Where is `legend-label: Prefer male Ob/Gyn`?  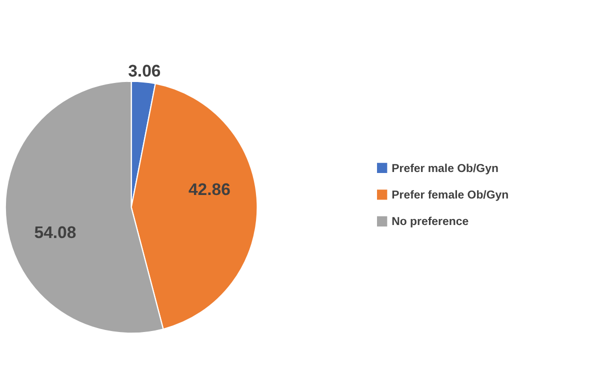 legend-label: Prefer male Ob/Gyn is located at coordinates (445, 168).